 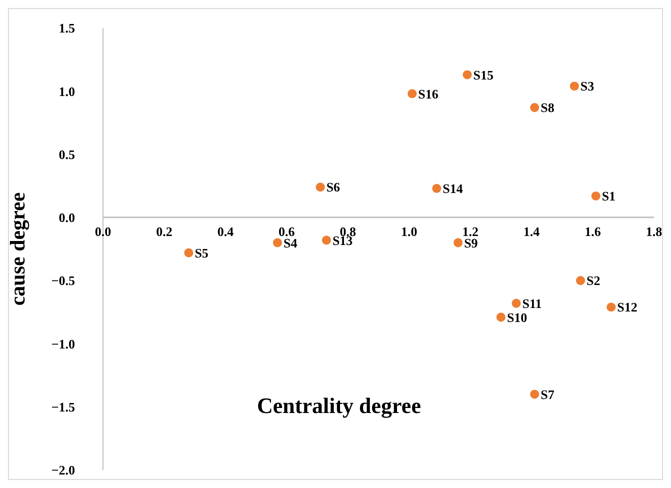 I want to click on annotation: S16, so click(x=428, y=94).